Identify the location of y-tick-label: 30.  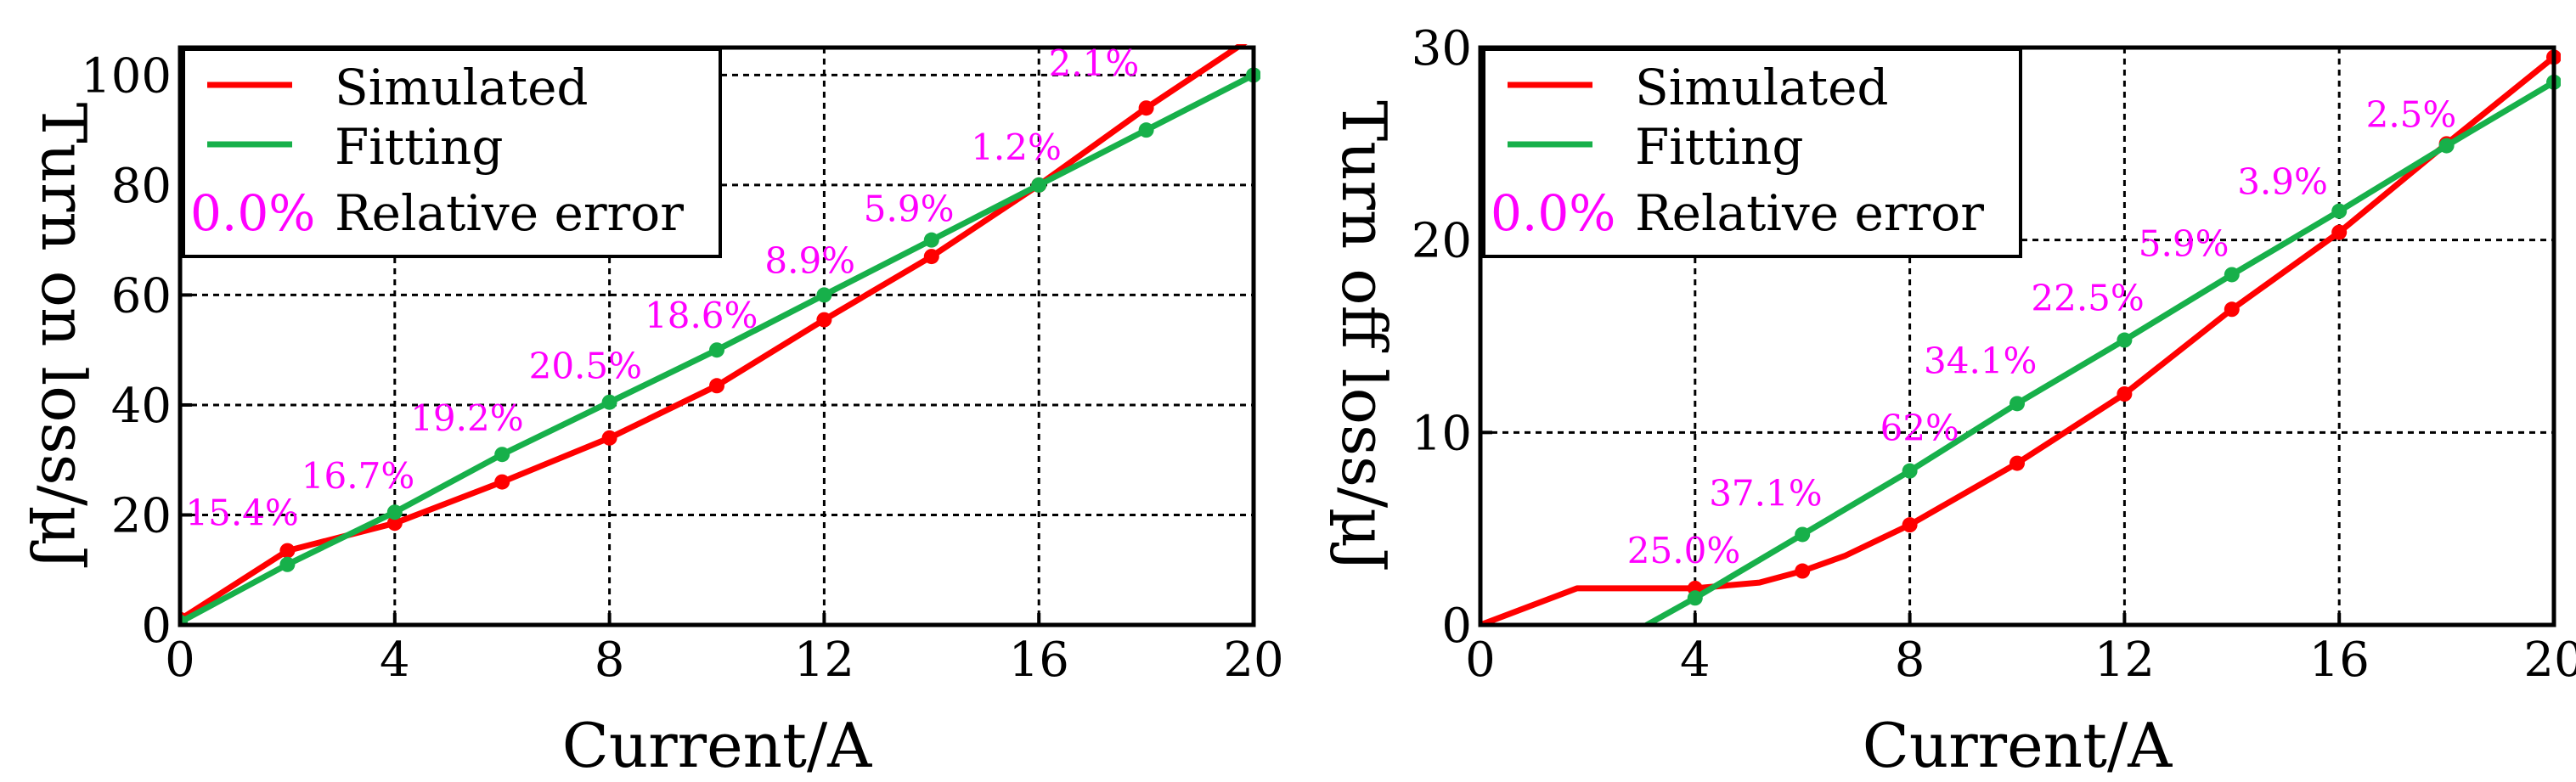
(1442, 49).